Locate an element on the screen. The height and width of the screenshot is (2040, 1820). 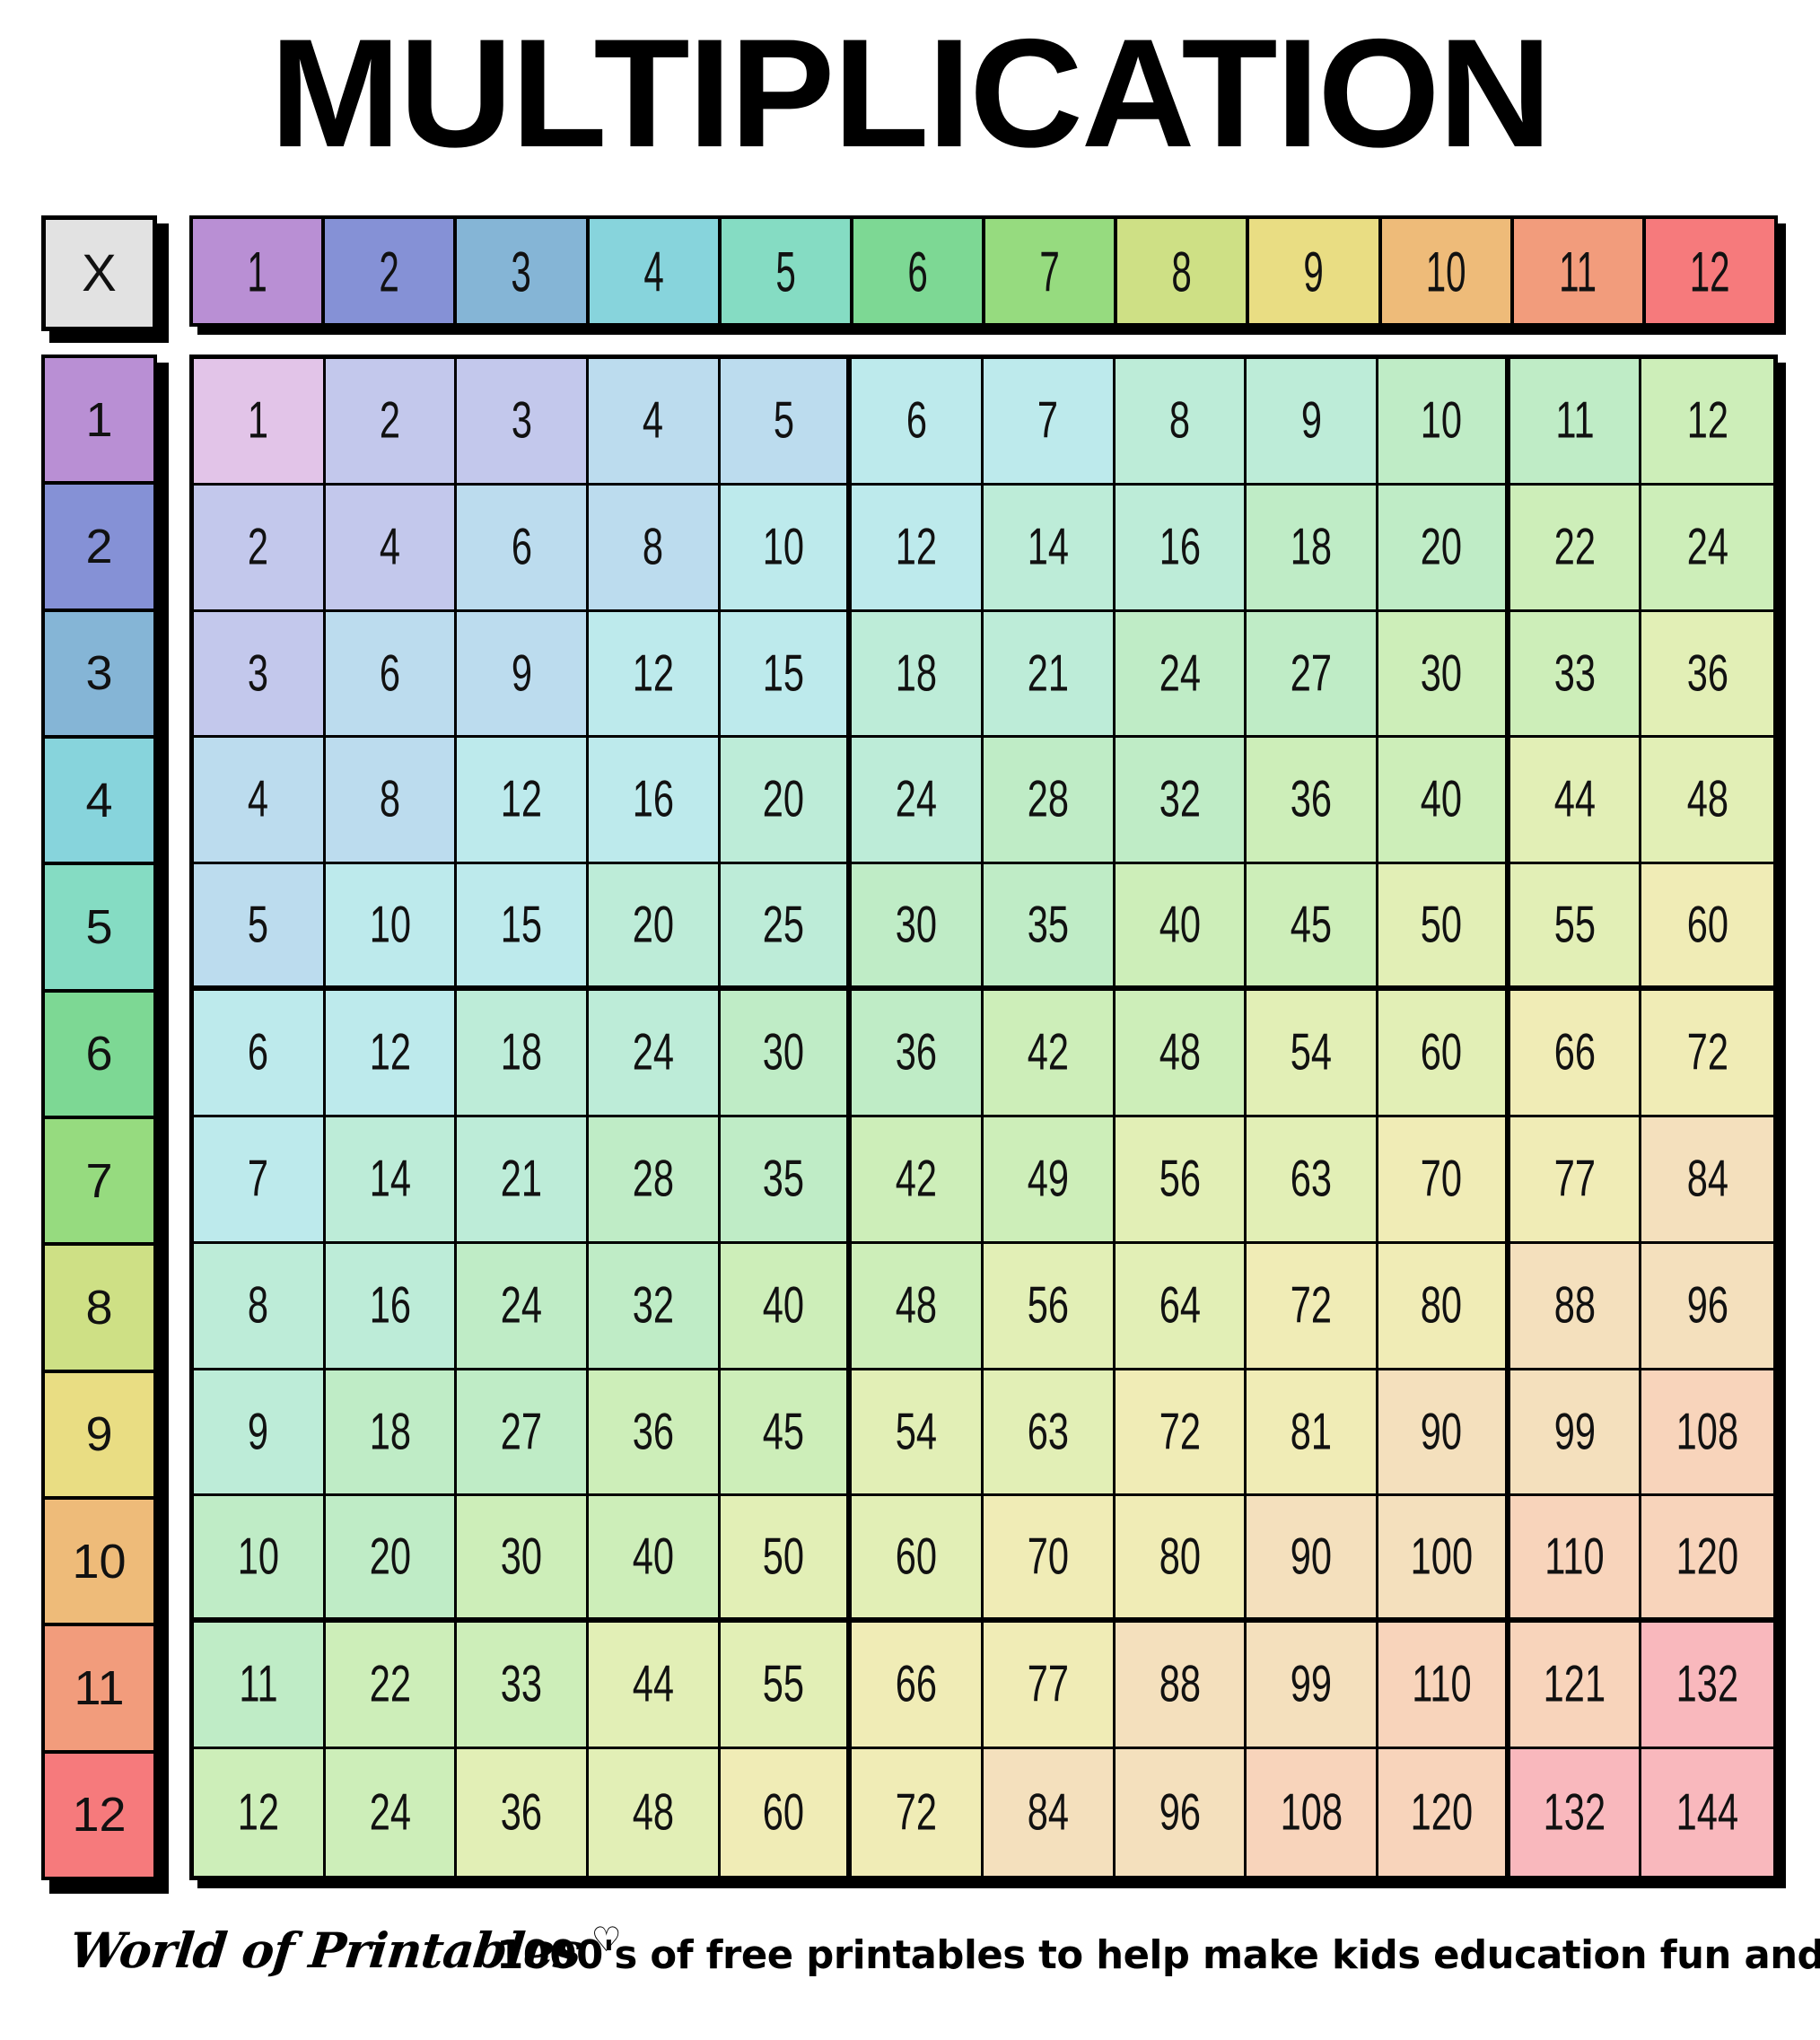
table-cell: 30 is located at coordinates (918, 928).